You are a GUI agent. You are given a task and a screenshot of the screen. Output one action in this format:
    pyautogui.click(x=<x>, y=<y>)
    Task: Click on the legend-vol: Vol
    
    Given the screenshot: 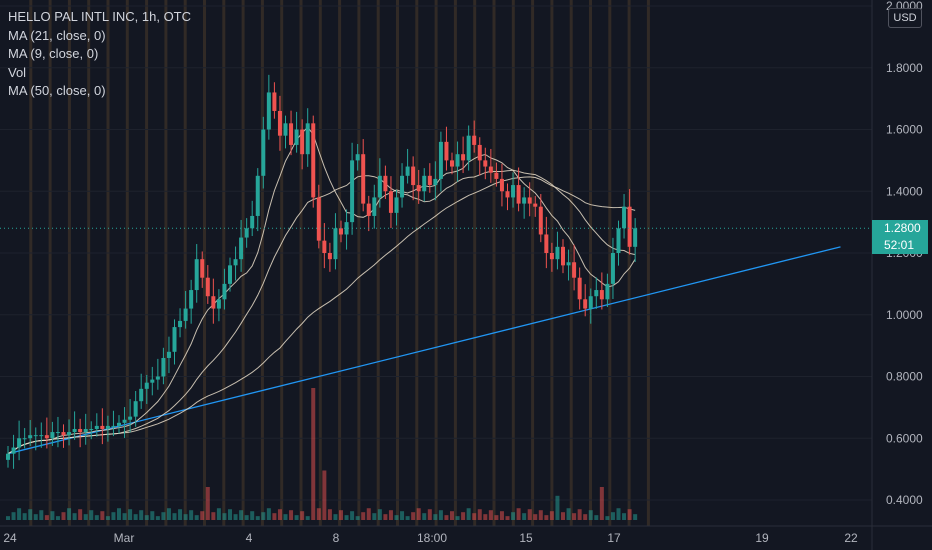 What is the action you would take?
    pyautogui.click(x=17, y=72)
    